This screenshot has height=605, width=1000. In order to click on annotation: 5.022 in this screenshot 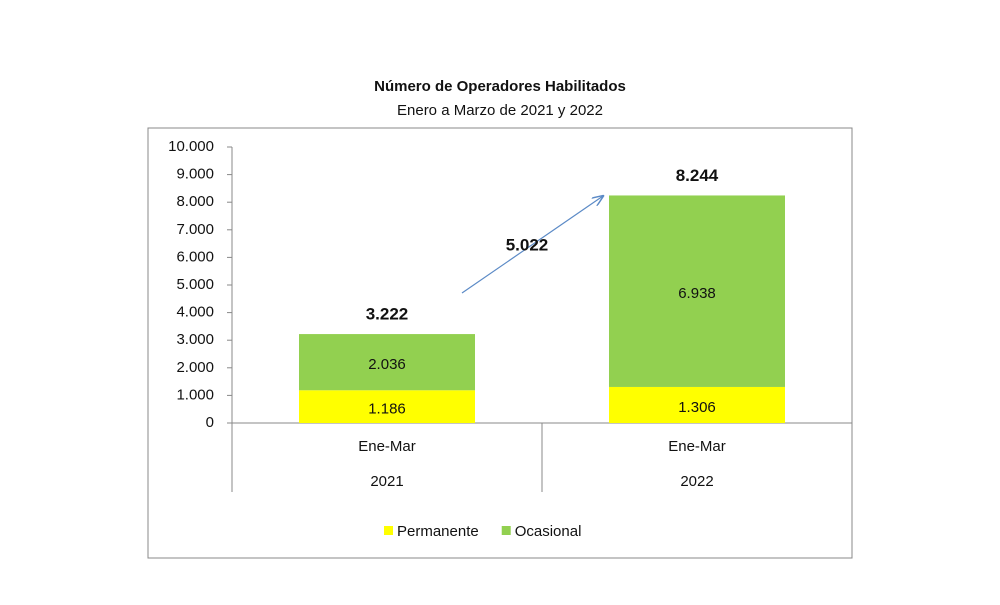, I will do `click(527, 244)`.